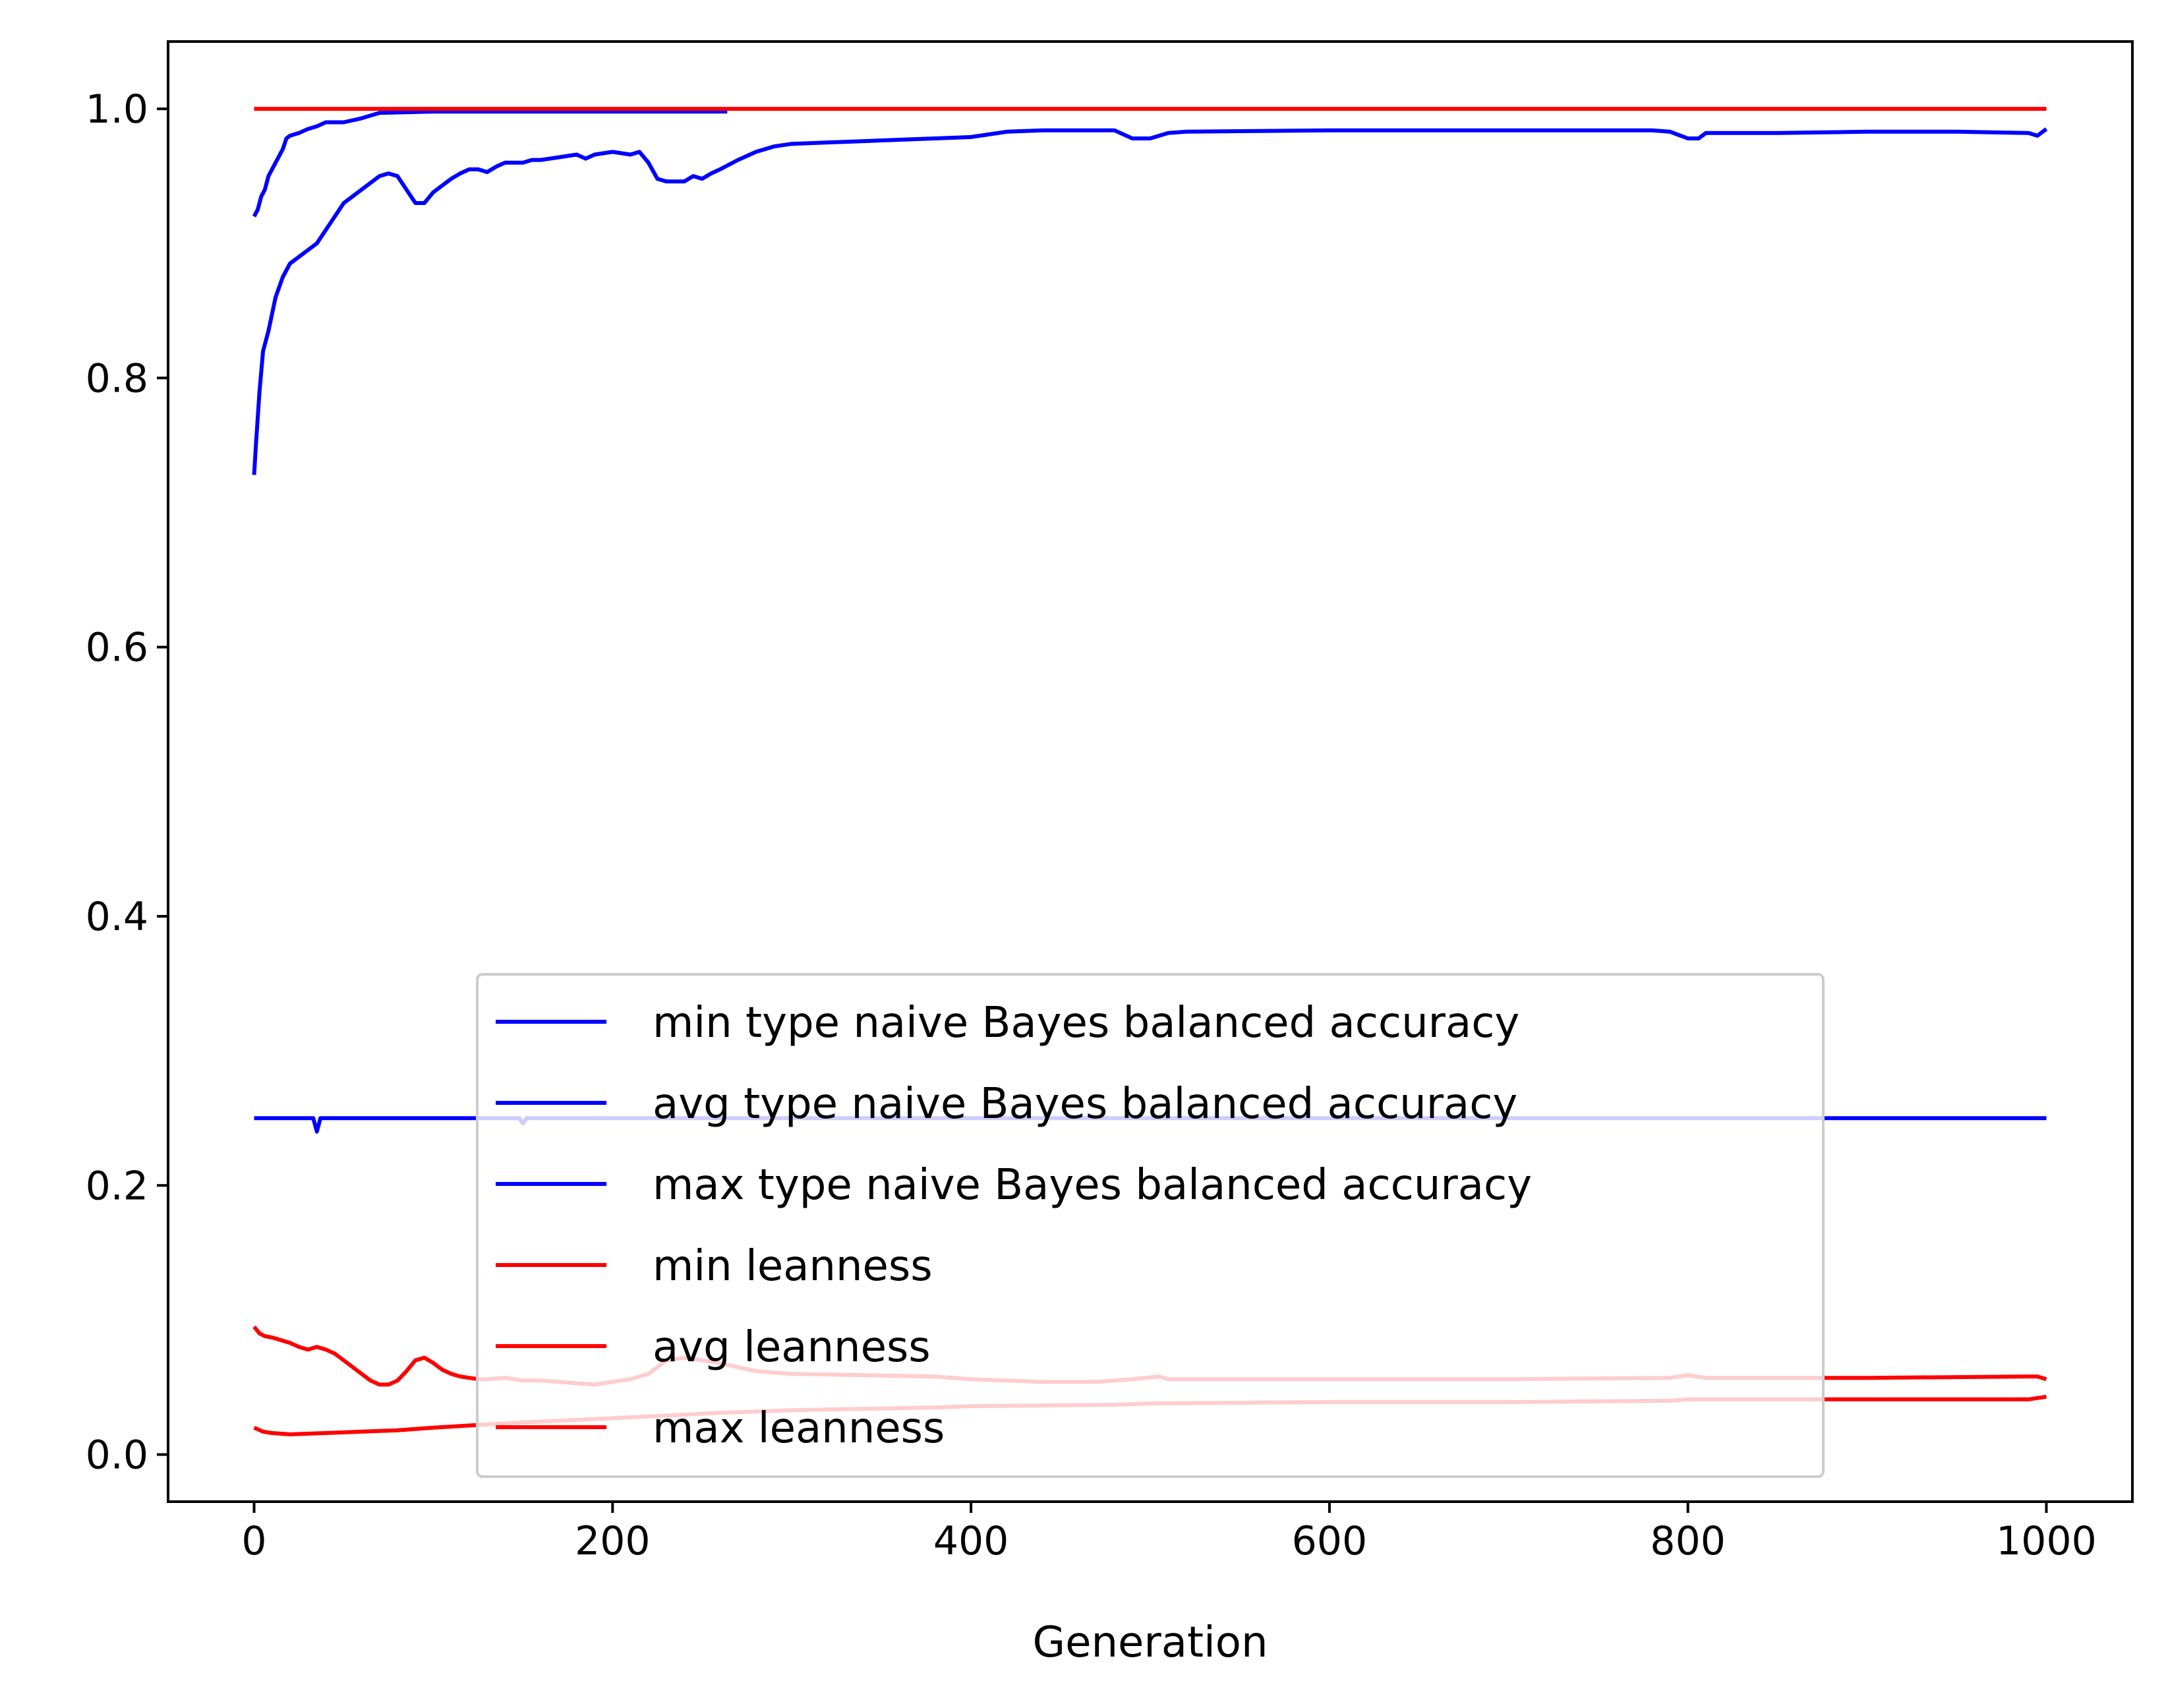 Image resolution: width=2166 pixels, height=1708 pixels. I want to click on legend-label: max leanness, so click(799, 1429).